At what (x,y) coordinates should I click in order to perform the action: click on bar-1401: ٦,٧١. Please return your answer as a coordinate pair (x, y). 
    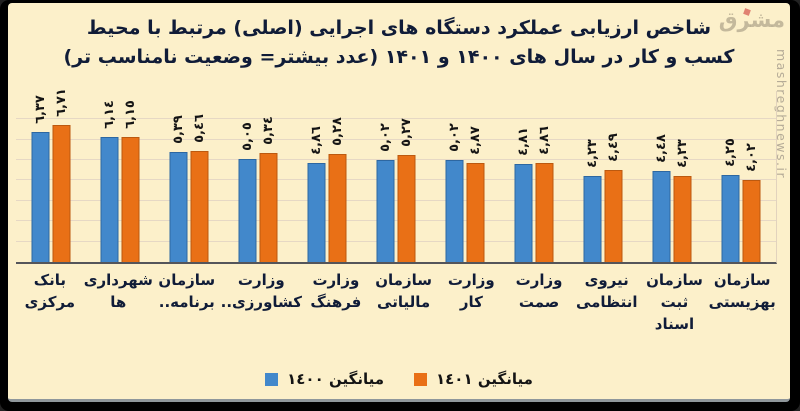
    Looking at the image, I should click on (61, 175).